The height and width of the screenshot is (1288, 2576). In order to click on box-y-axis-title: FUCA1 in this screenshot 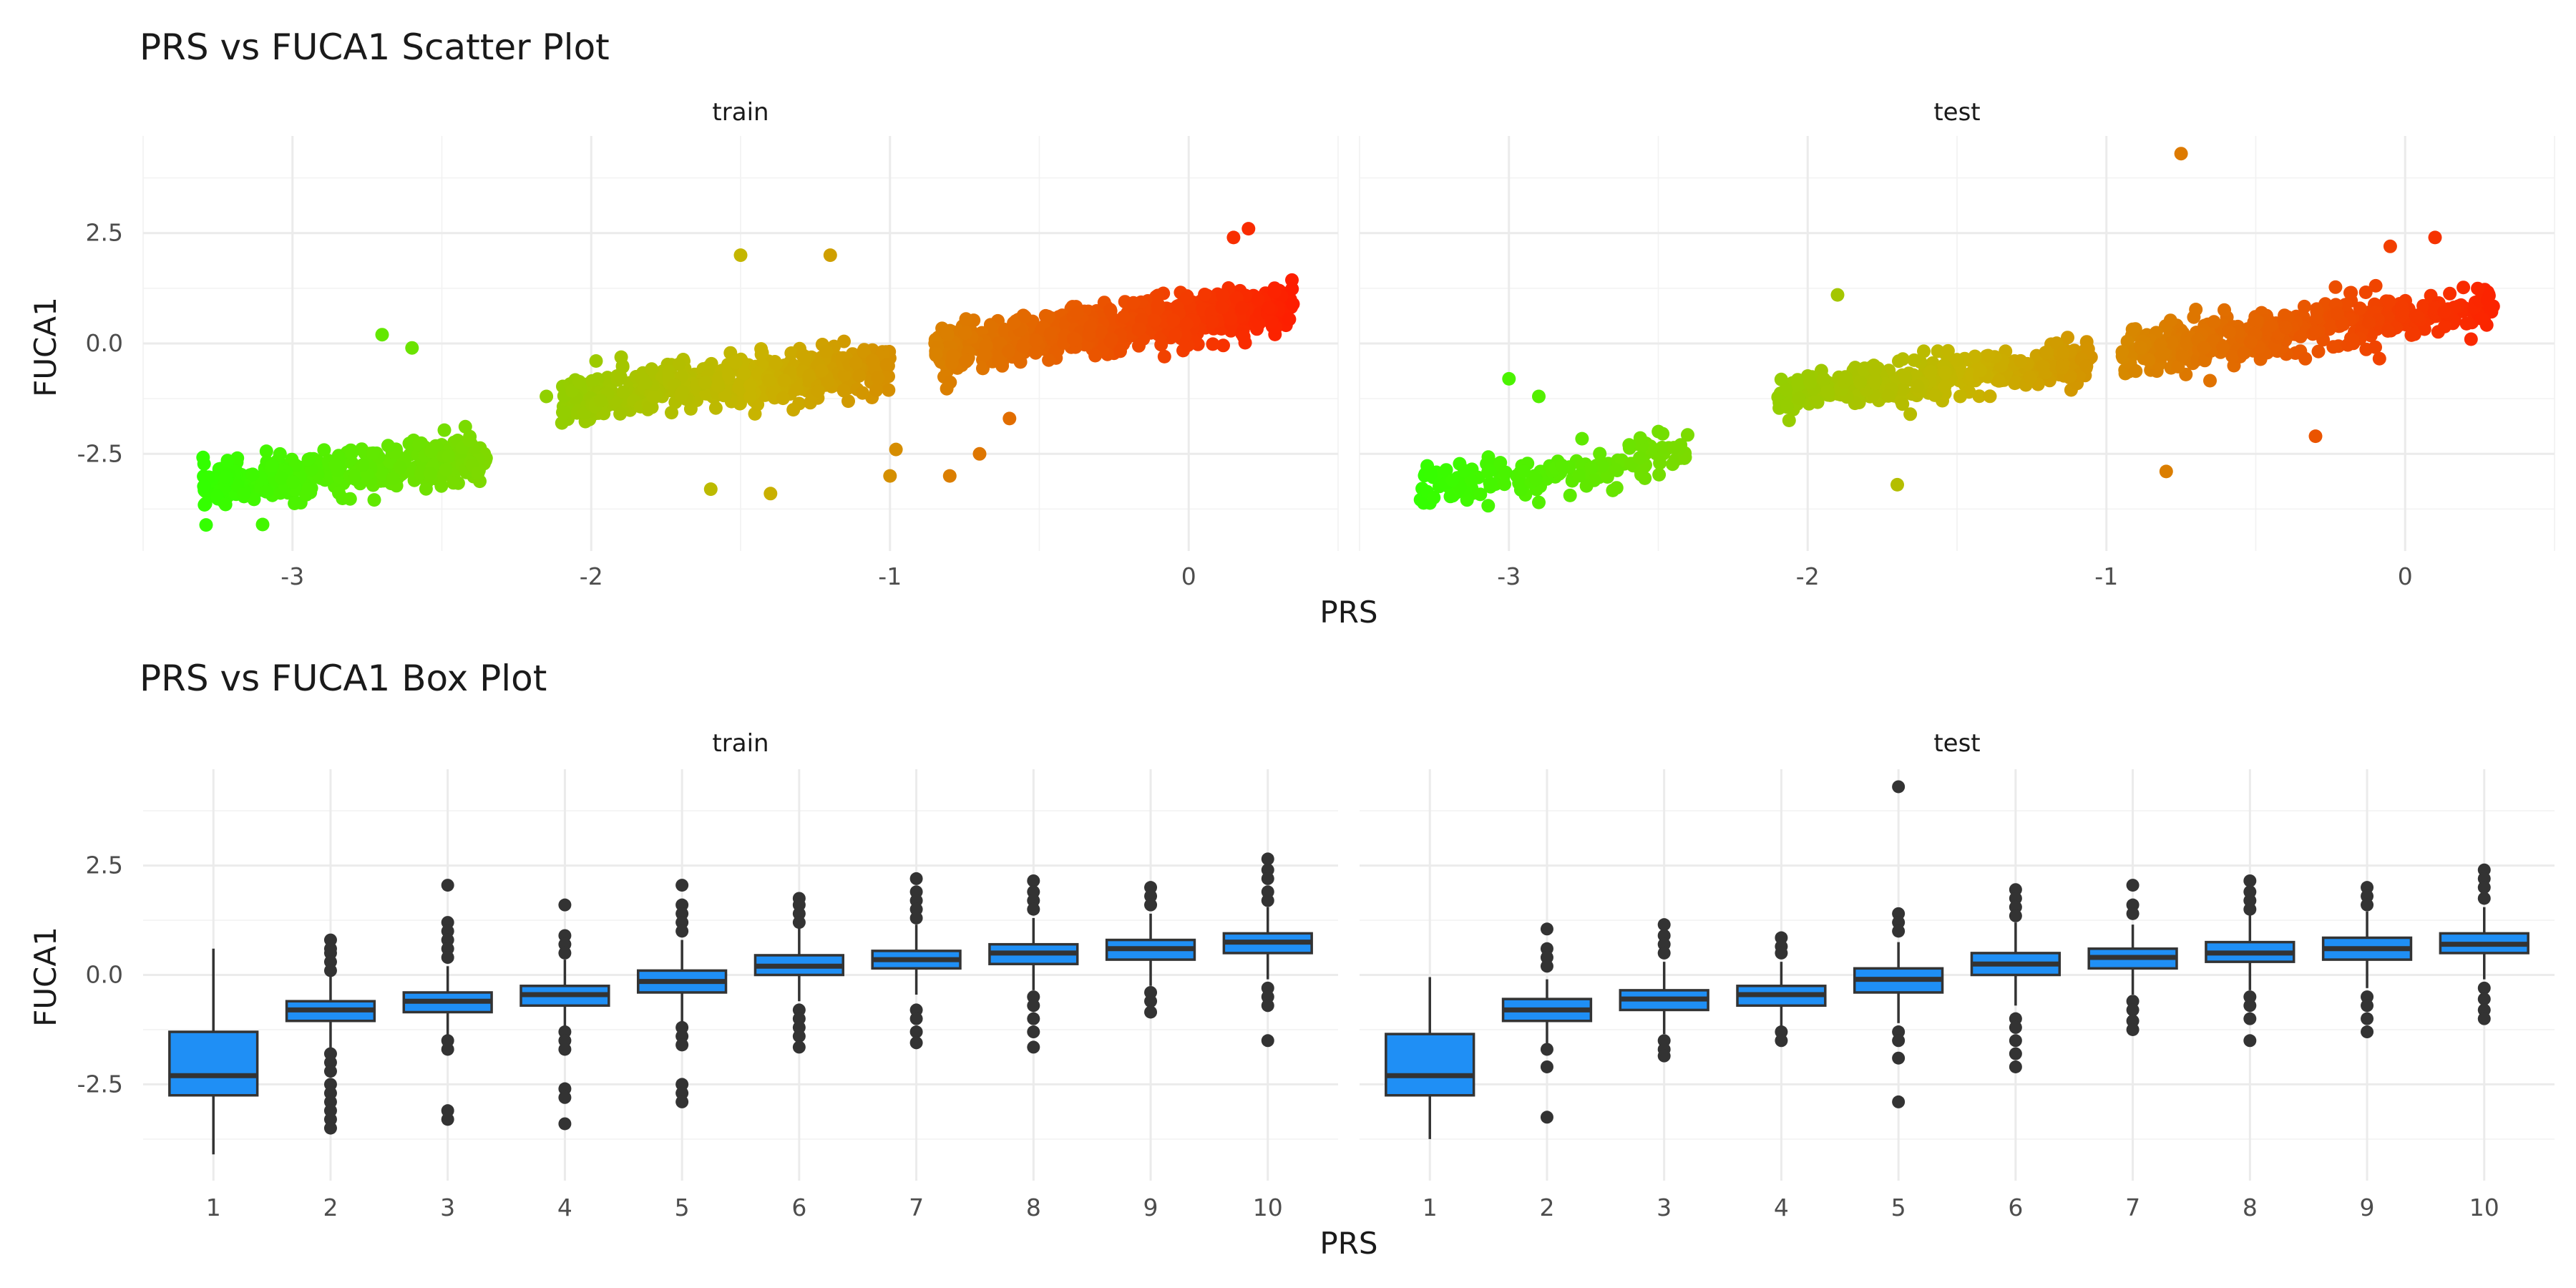, I will do `click(45, 977)`.